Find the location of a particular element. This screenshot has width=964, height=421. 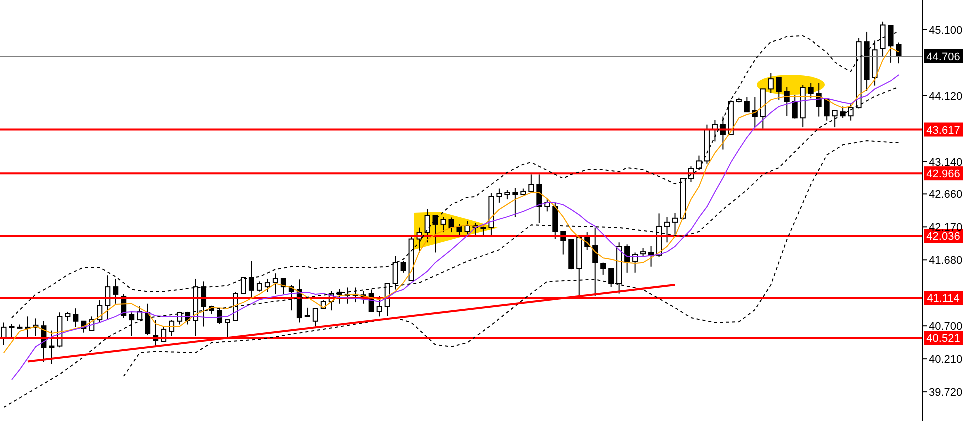

y-tick-label: 40.700 is located at coordinates (946, 327).